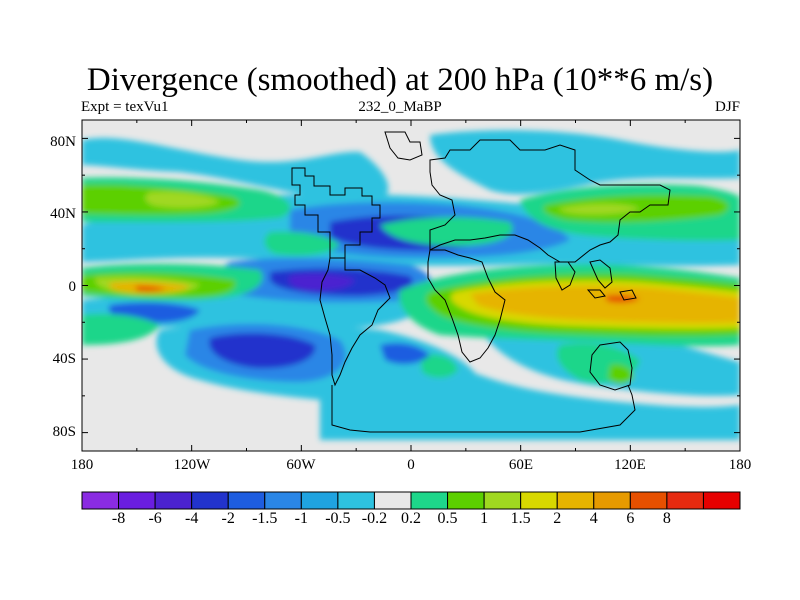 The height and width of the screenshot is (600, 800). I want to click on coastline-antarctica, so click(483, 408).